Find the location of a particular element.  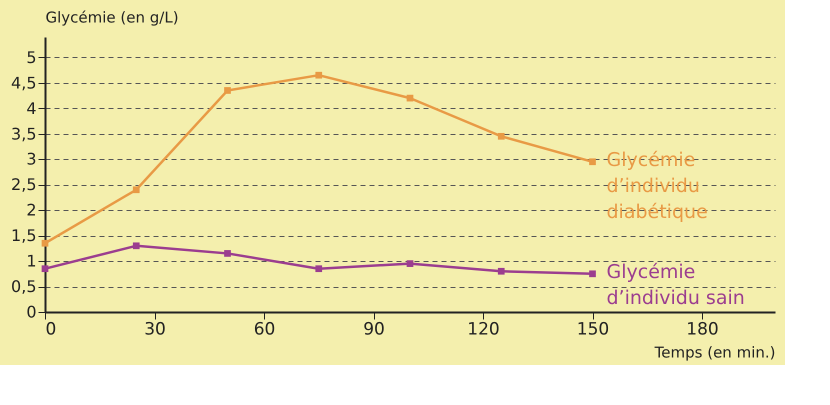

y-tick-label: 1 is located at coordinates (31, 261).